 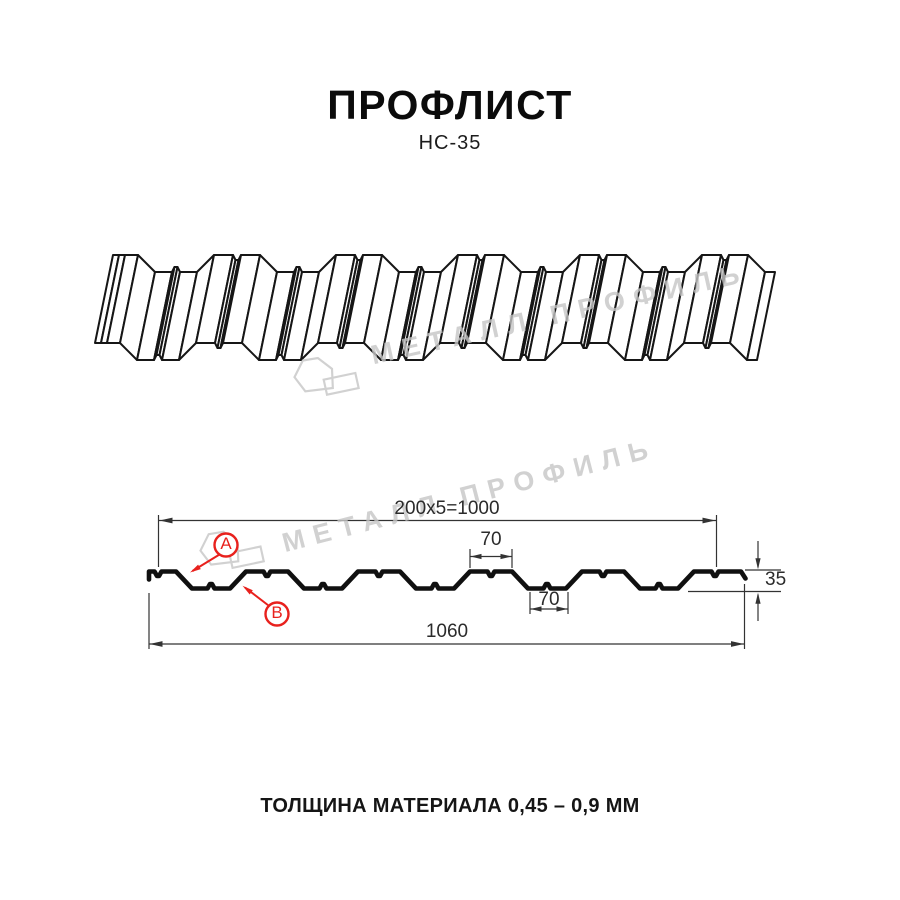 I want to click on material-thickness-note: ТОЛЩИНА МАТЕРИАЛА 0,45 – 0,9 ММ, so click(x=450, y=806).